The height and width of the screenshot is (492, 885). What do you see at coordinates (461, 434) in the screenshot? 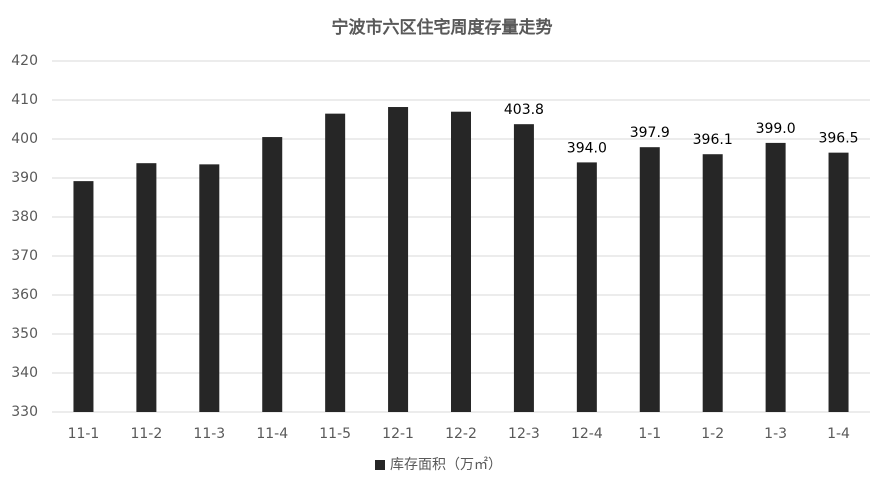
I see `x-tick-label: 12-2` at bounding box center [461, 434].